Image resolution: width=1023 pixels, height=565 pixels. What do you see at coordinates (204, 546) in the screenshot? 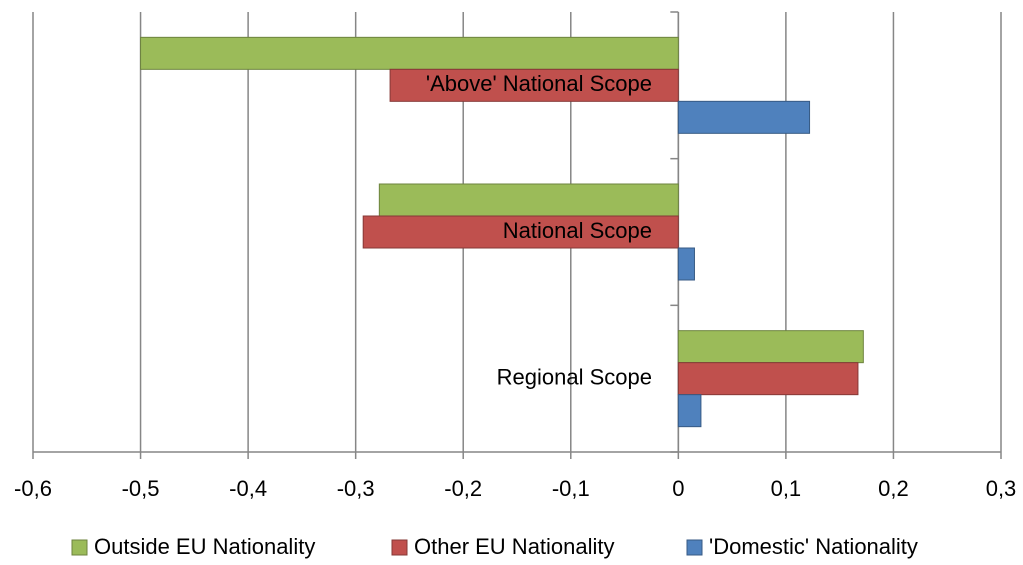
I see `legend-label: Outside EU Nationality` at bounding box center [204, 546].